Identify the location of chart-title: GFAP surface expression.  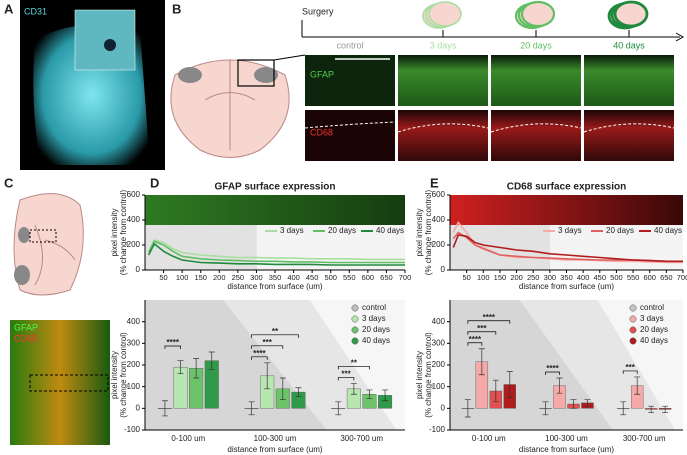
(275, 187).